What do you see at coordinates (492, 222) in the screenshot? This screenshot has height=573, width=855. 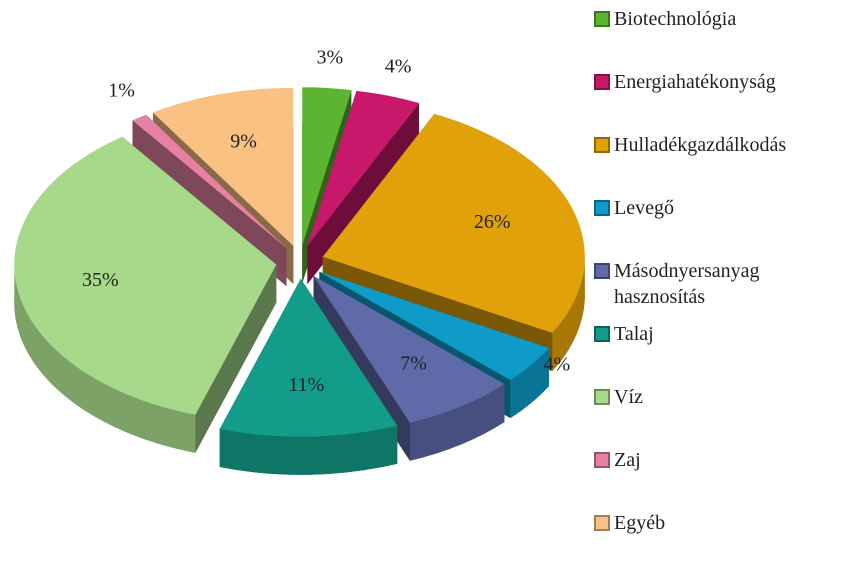 I see `data-label: 26%` at bounding box center [492, 222].